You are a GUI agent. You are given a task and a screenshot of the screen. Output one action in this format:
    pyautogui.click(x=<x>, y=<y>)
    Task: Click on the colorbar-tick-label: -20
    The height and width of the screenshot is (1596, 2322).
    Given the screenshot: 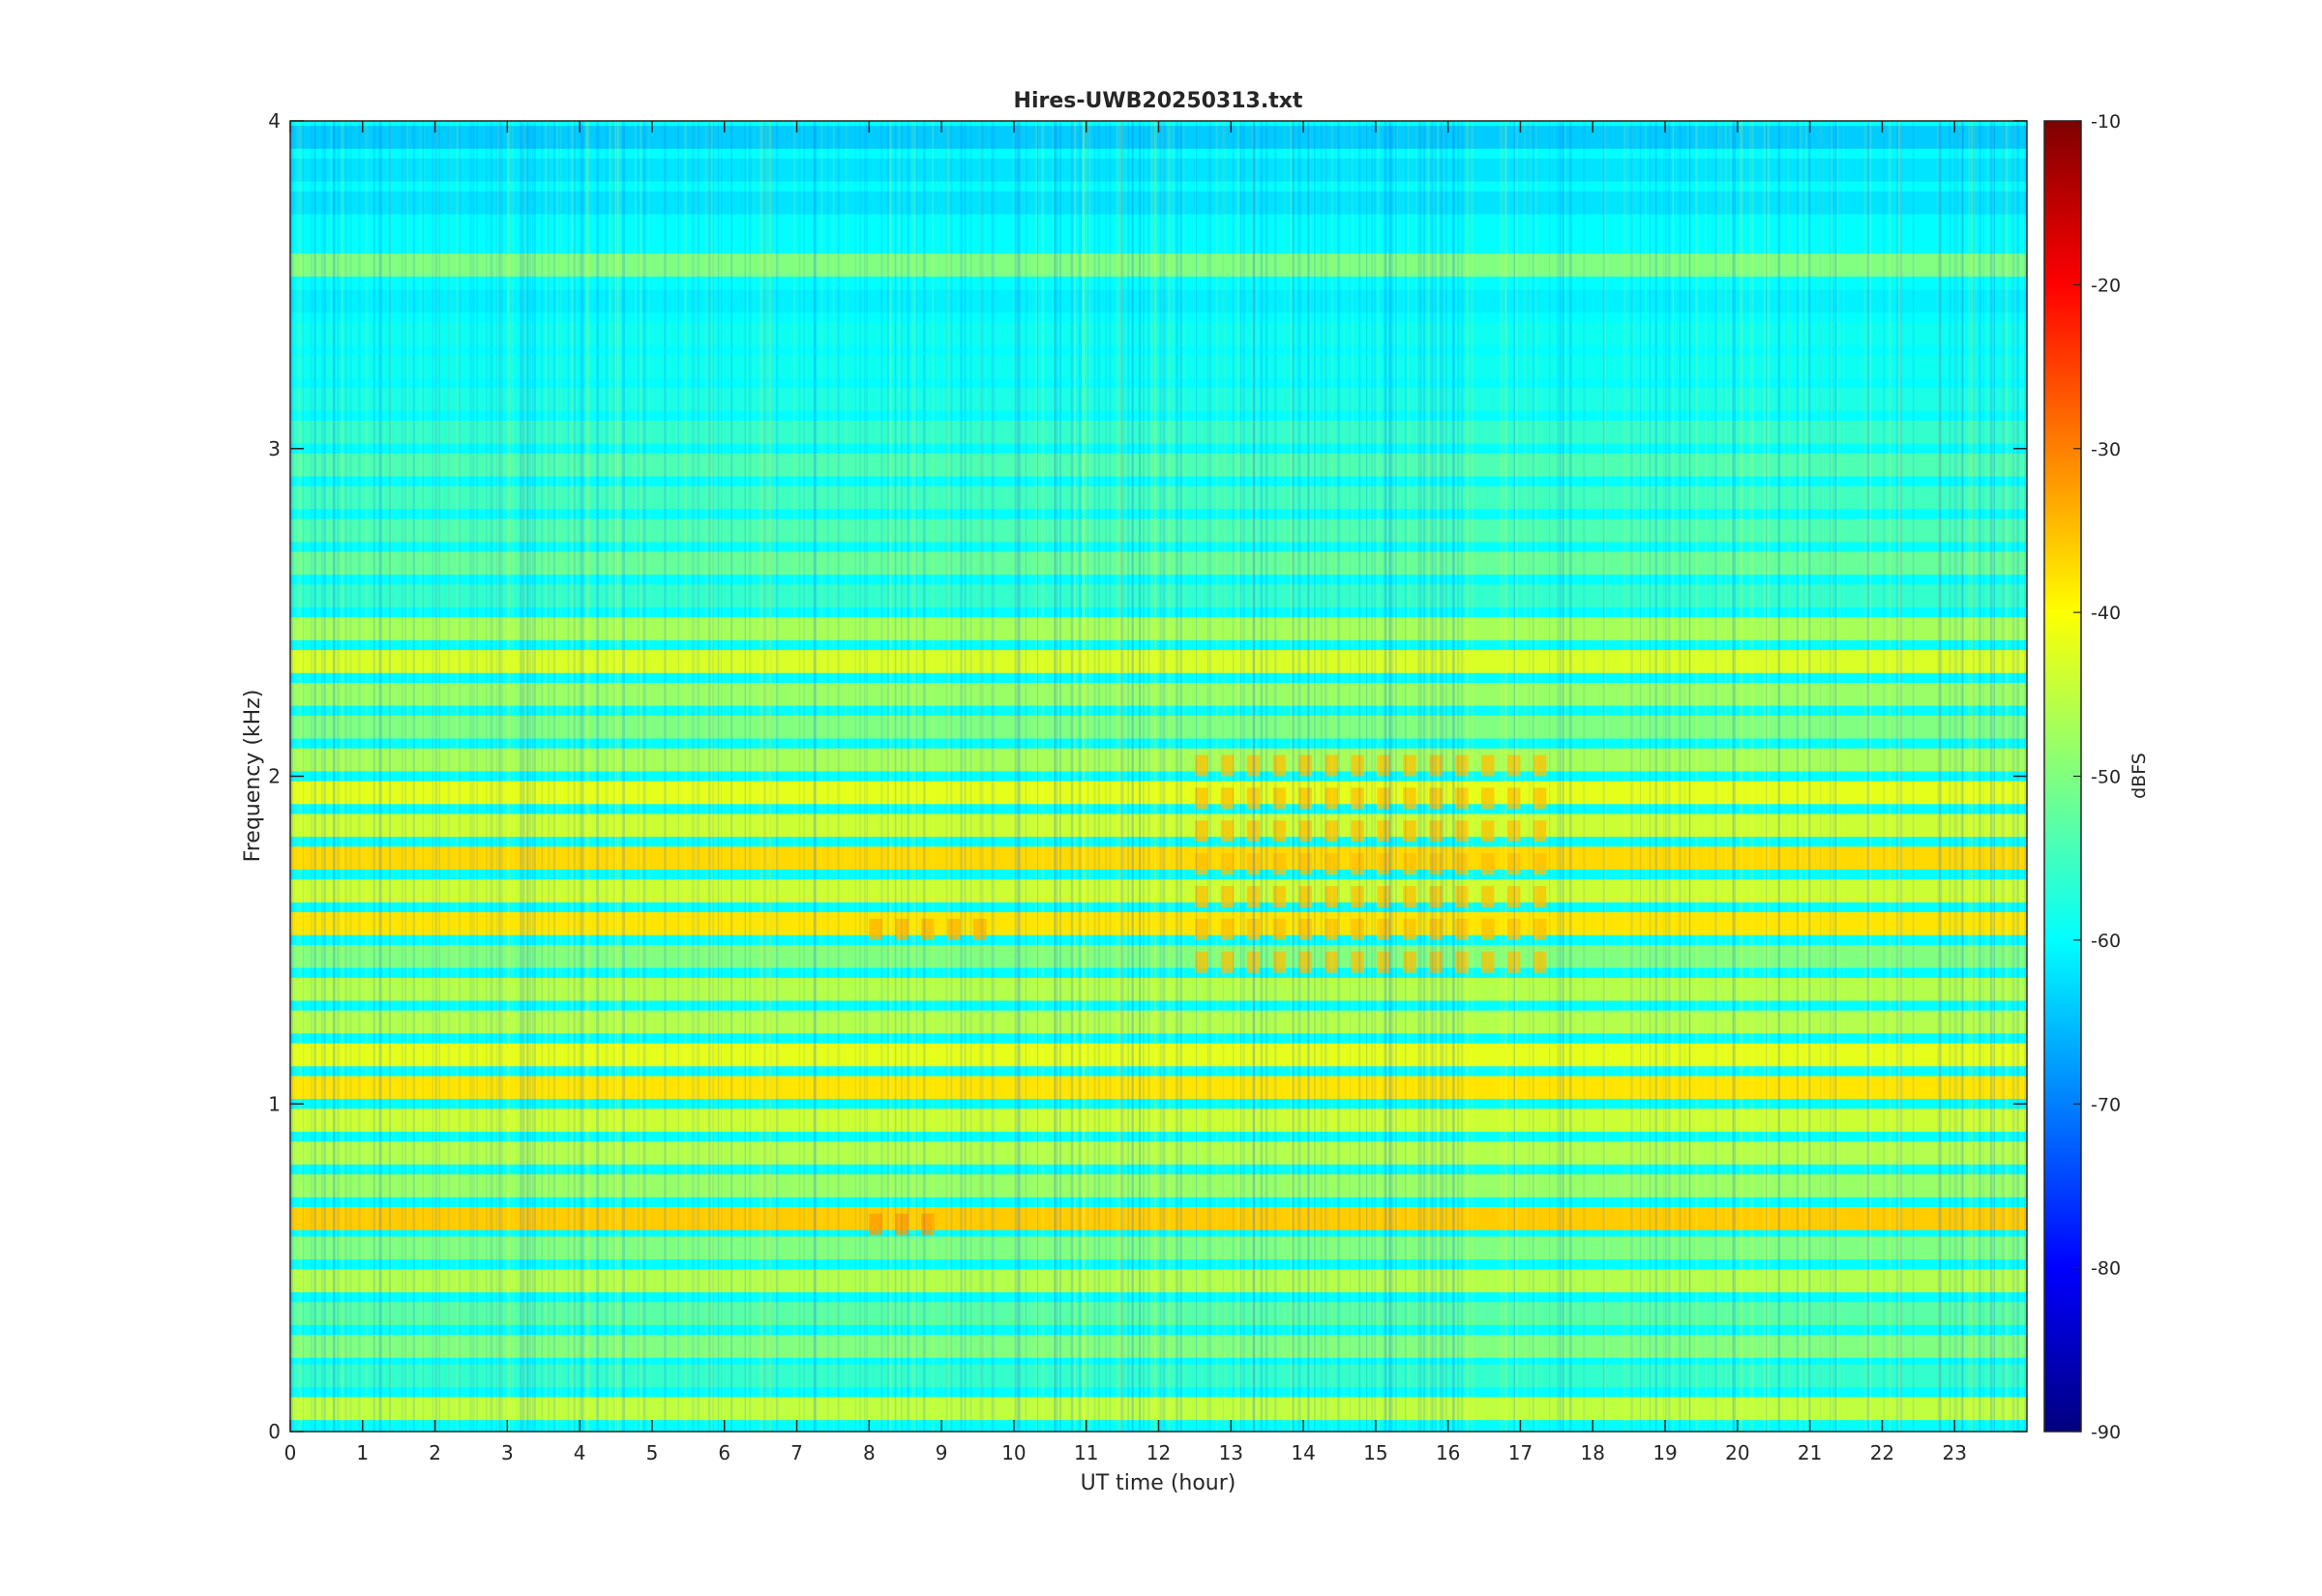 What is the action you would take?
    pyautogui.click(x=2106, y=285)
    